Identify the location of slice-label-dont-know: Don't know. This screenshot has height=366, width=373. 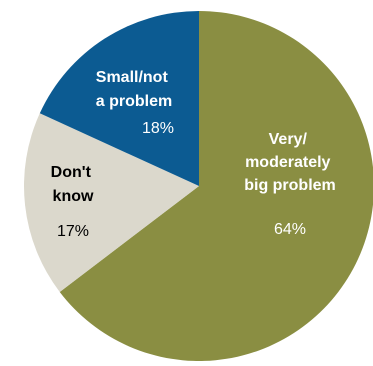
(73, 184).